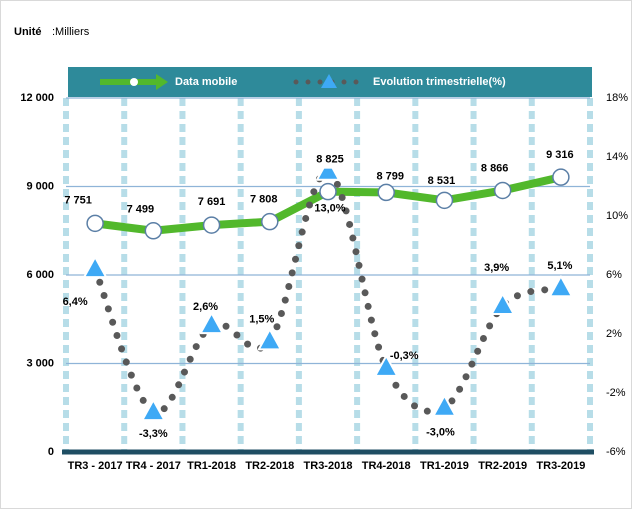  What do you see at coordinates (40, 186) in the screenshot?
I see `y-tick-label: 9 000` at bounding box center [40, 186].